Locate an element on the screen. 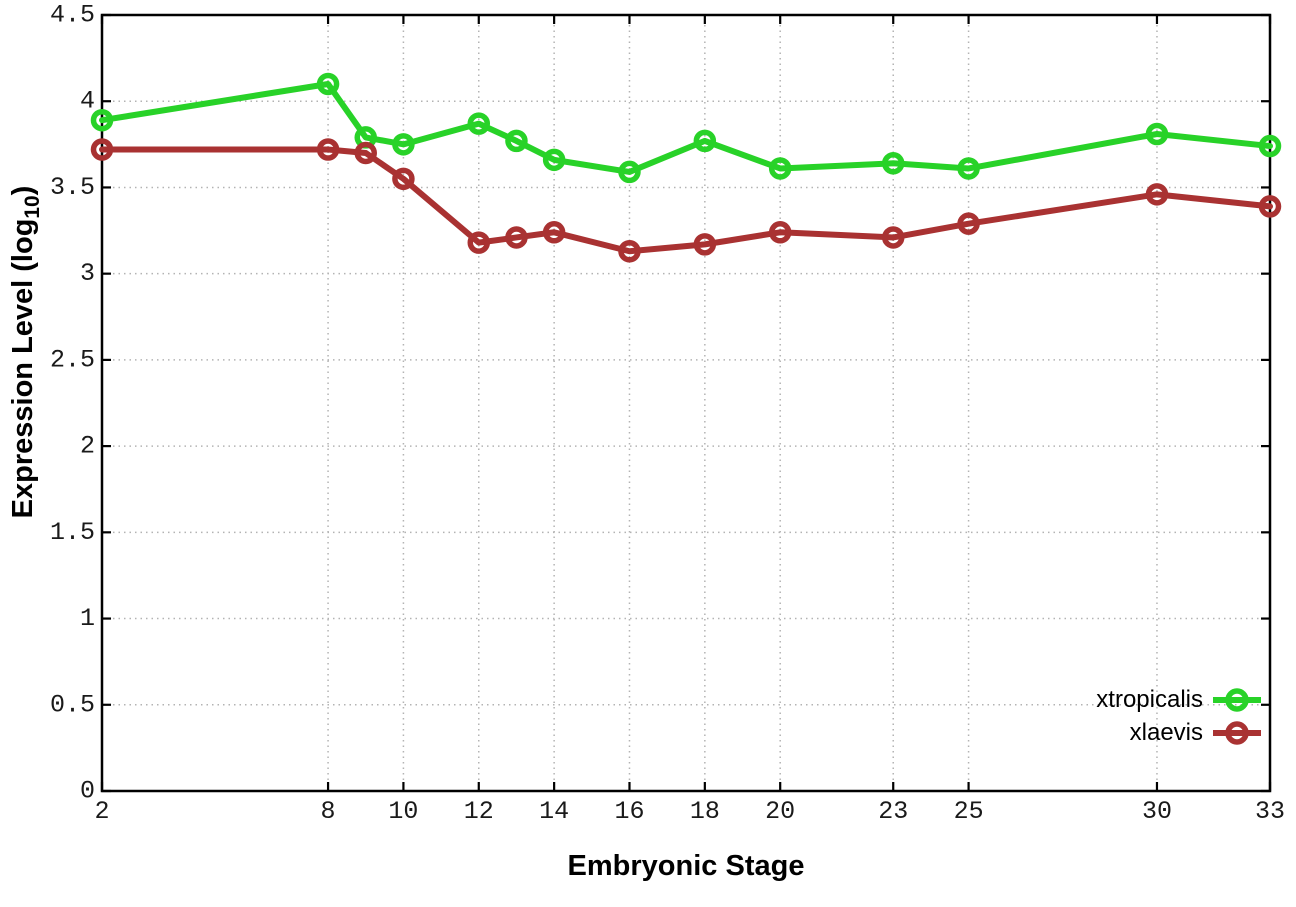 The height and width of the screenshot is (907, 1296). legend-label-xlaevis: xlaevis is located at coordinates (1166, 732).